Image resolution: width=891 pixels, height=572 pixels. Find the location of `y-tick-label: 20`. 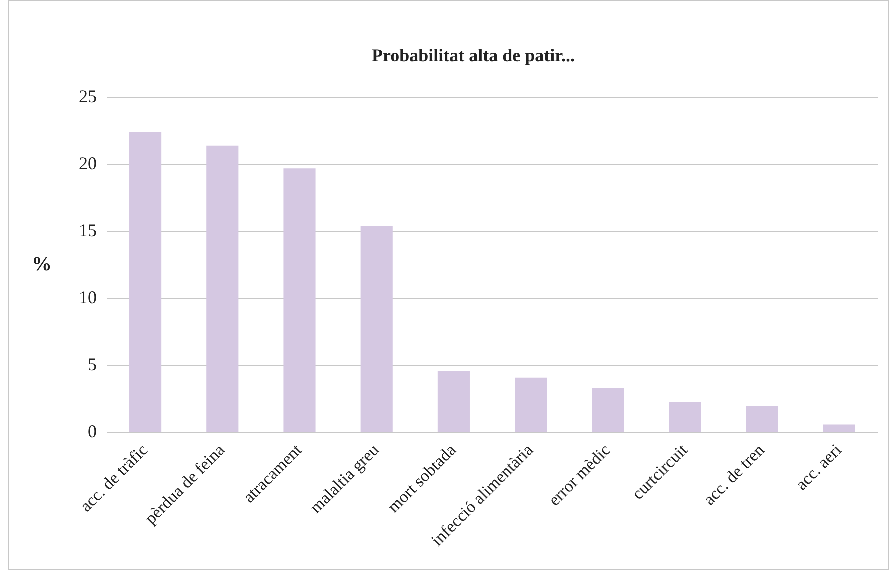

y-tick-label: 20 is located at coordinates (88, 163).